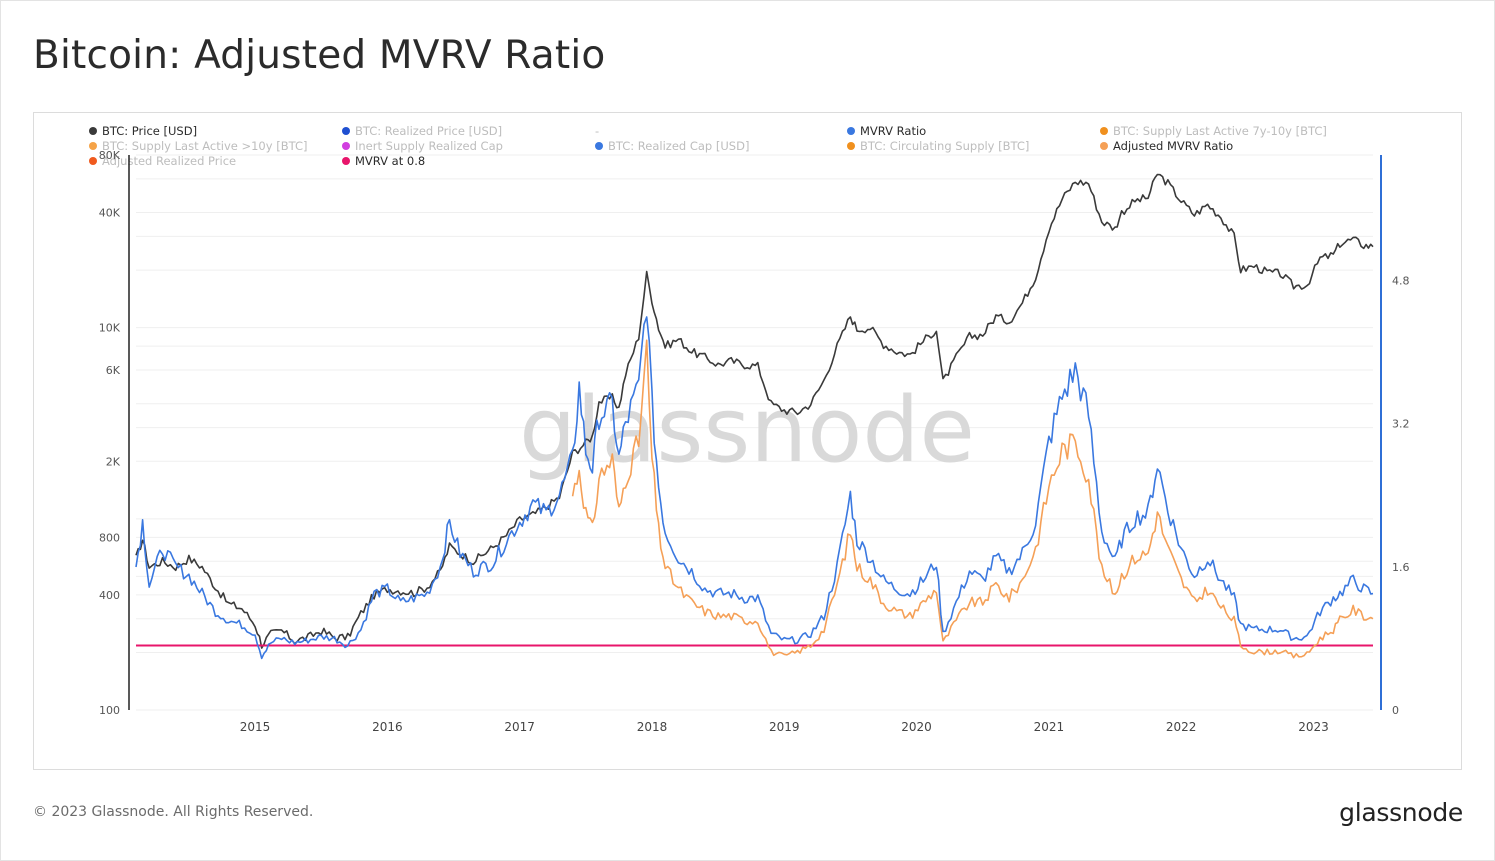 This screenshot has width=1495, height=861. I want to click on legend-label: BTC: Realized Cap [USD], so click(679, 146).